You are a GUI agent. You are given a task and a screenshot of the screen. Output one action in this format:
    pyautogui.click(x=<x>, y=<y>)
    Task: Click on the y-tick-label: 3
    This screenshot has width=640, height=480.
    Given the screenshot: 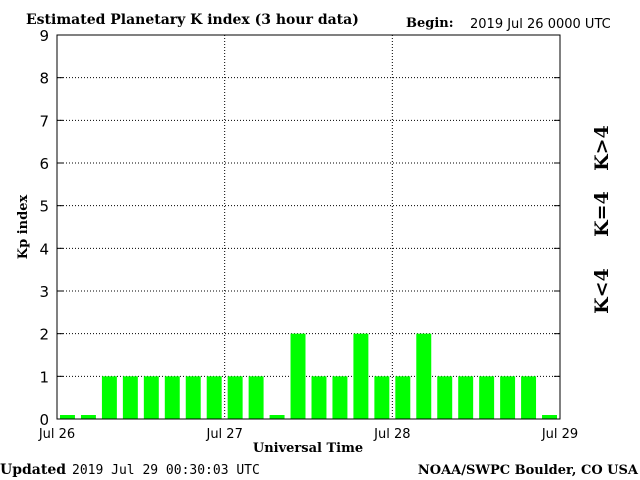 What is the action you would take?
    pyautogui.click(x=44, y=292)
    